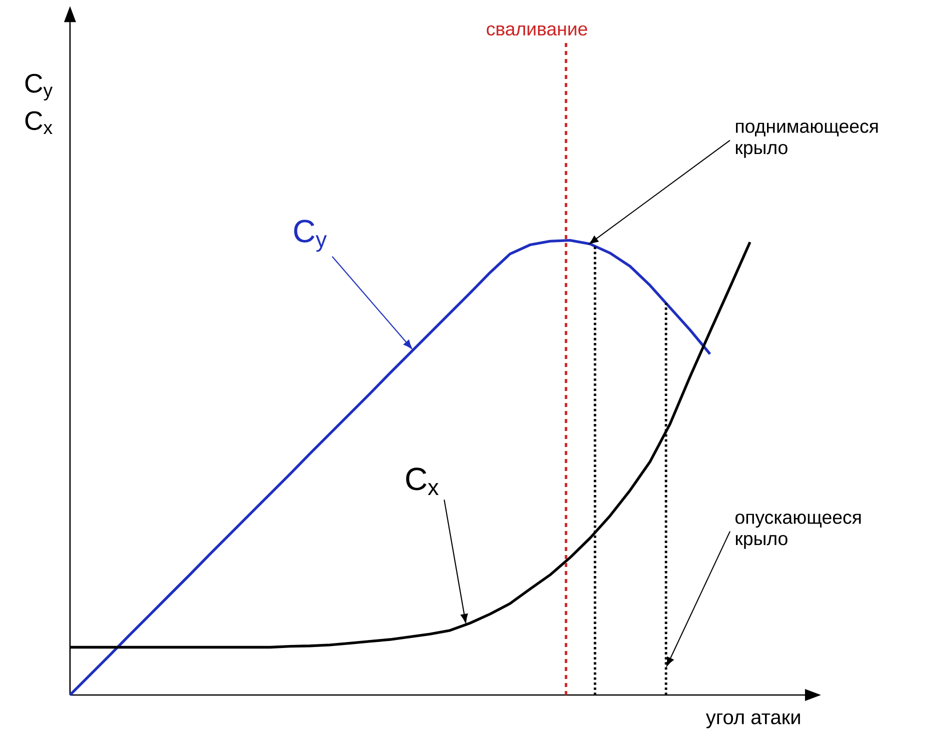 The width and height of the screenshot is (952, 745). What do you see at coordinates (807, 140) in the screenshot?
I see `text: поднимающееся крыло` at bounding box center [807, 140].